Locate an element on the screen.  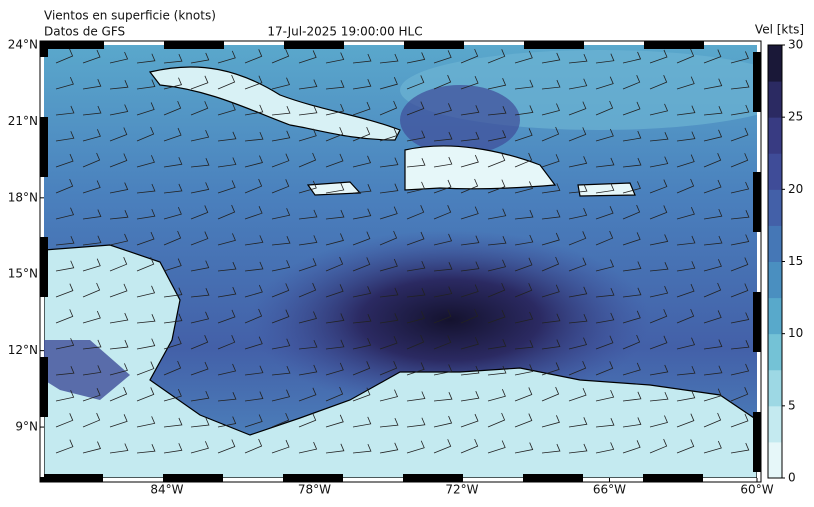
map-subtitle: Datos de GFS is located at coordinates (84, 32).